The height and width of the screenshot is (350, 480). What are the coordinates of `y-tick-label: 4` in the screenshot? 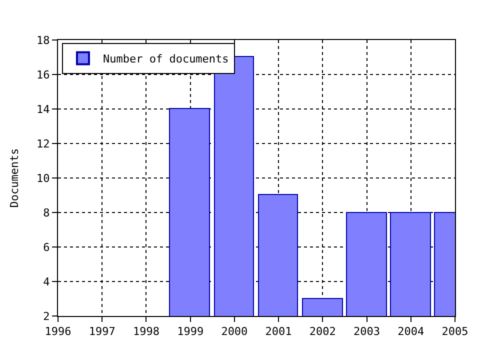 It's located at (46, 281).